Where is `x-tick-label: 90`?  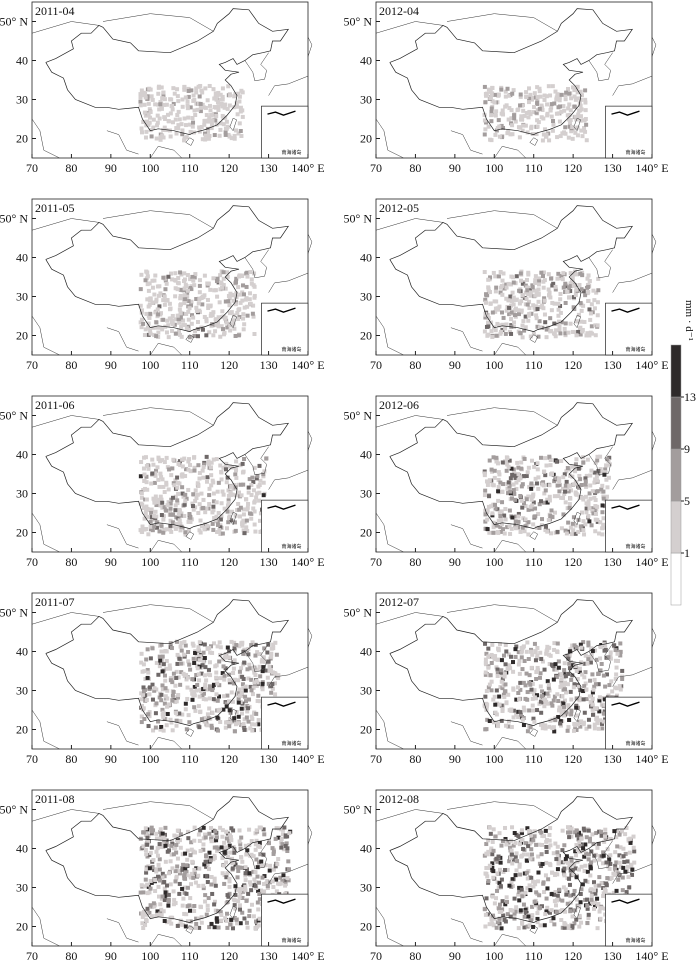 x-tick-label: 90 is located at coordinates (111, 759).